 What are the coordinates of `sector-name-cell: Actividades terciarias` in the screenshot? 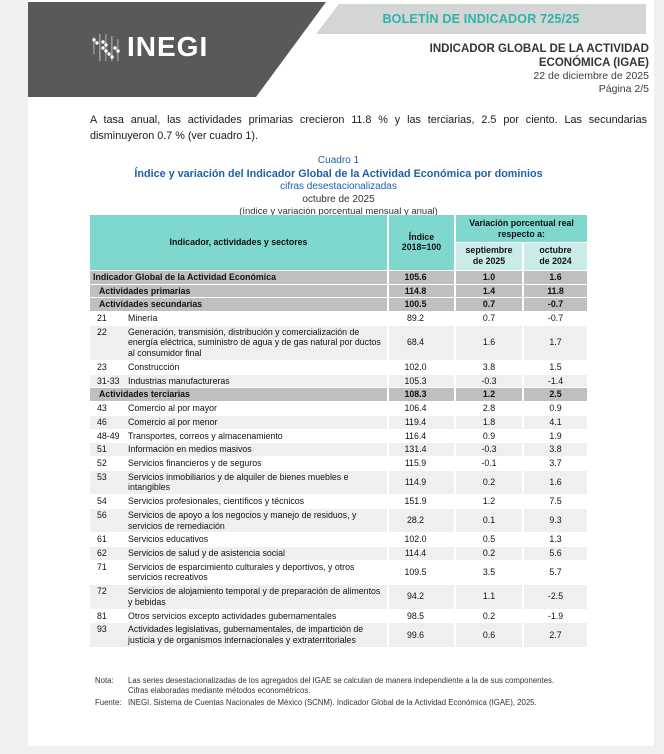 It's located at (238, 394).